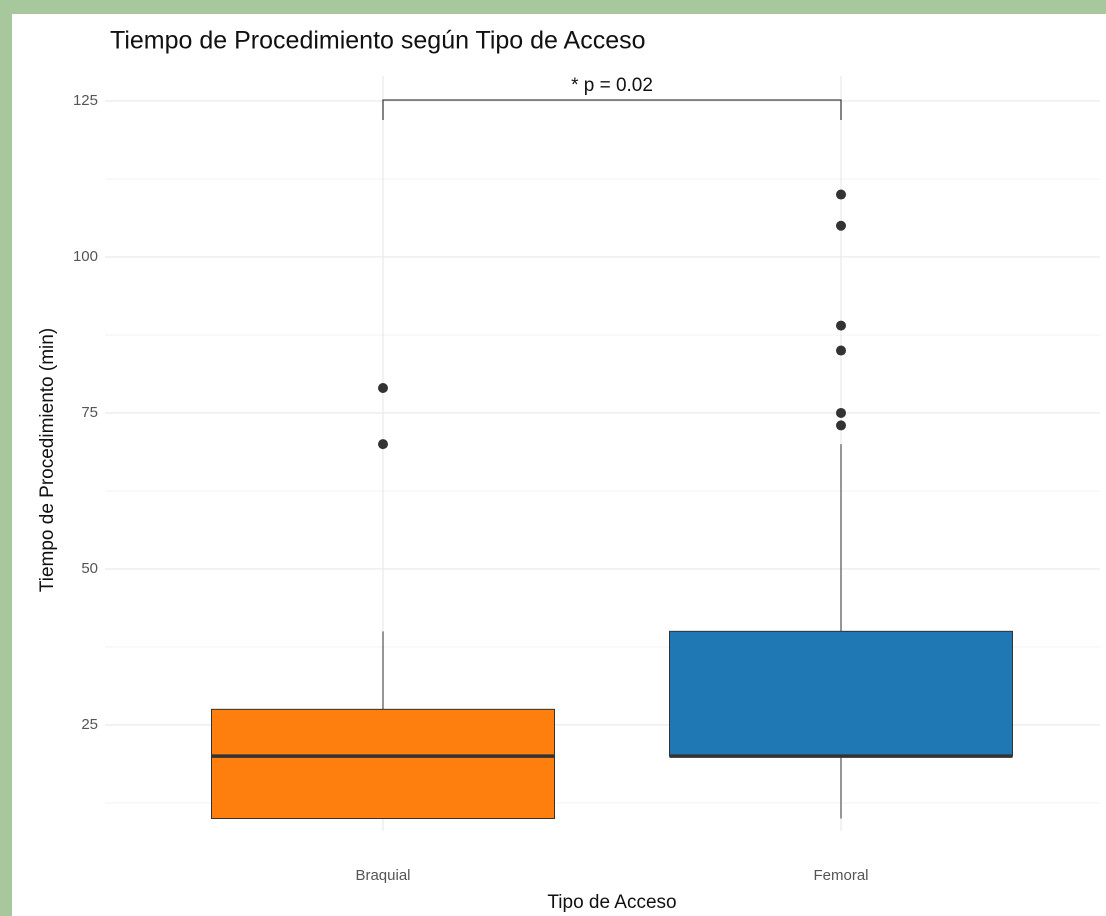  I want to click on y-tick-label: 50, so click(89, 568).